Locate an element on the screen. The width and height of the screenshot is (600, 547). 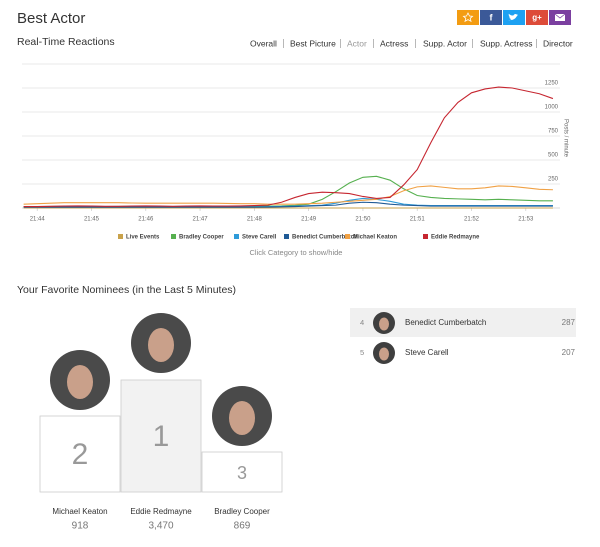
legend-label: Steve Carell is located at coordinates (259, 238).